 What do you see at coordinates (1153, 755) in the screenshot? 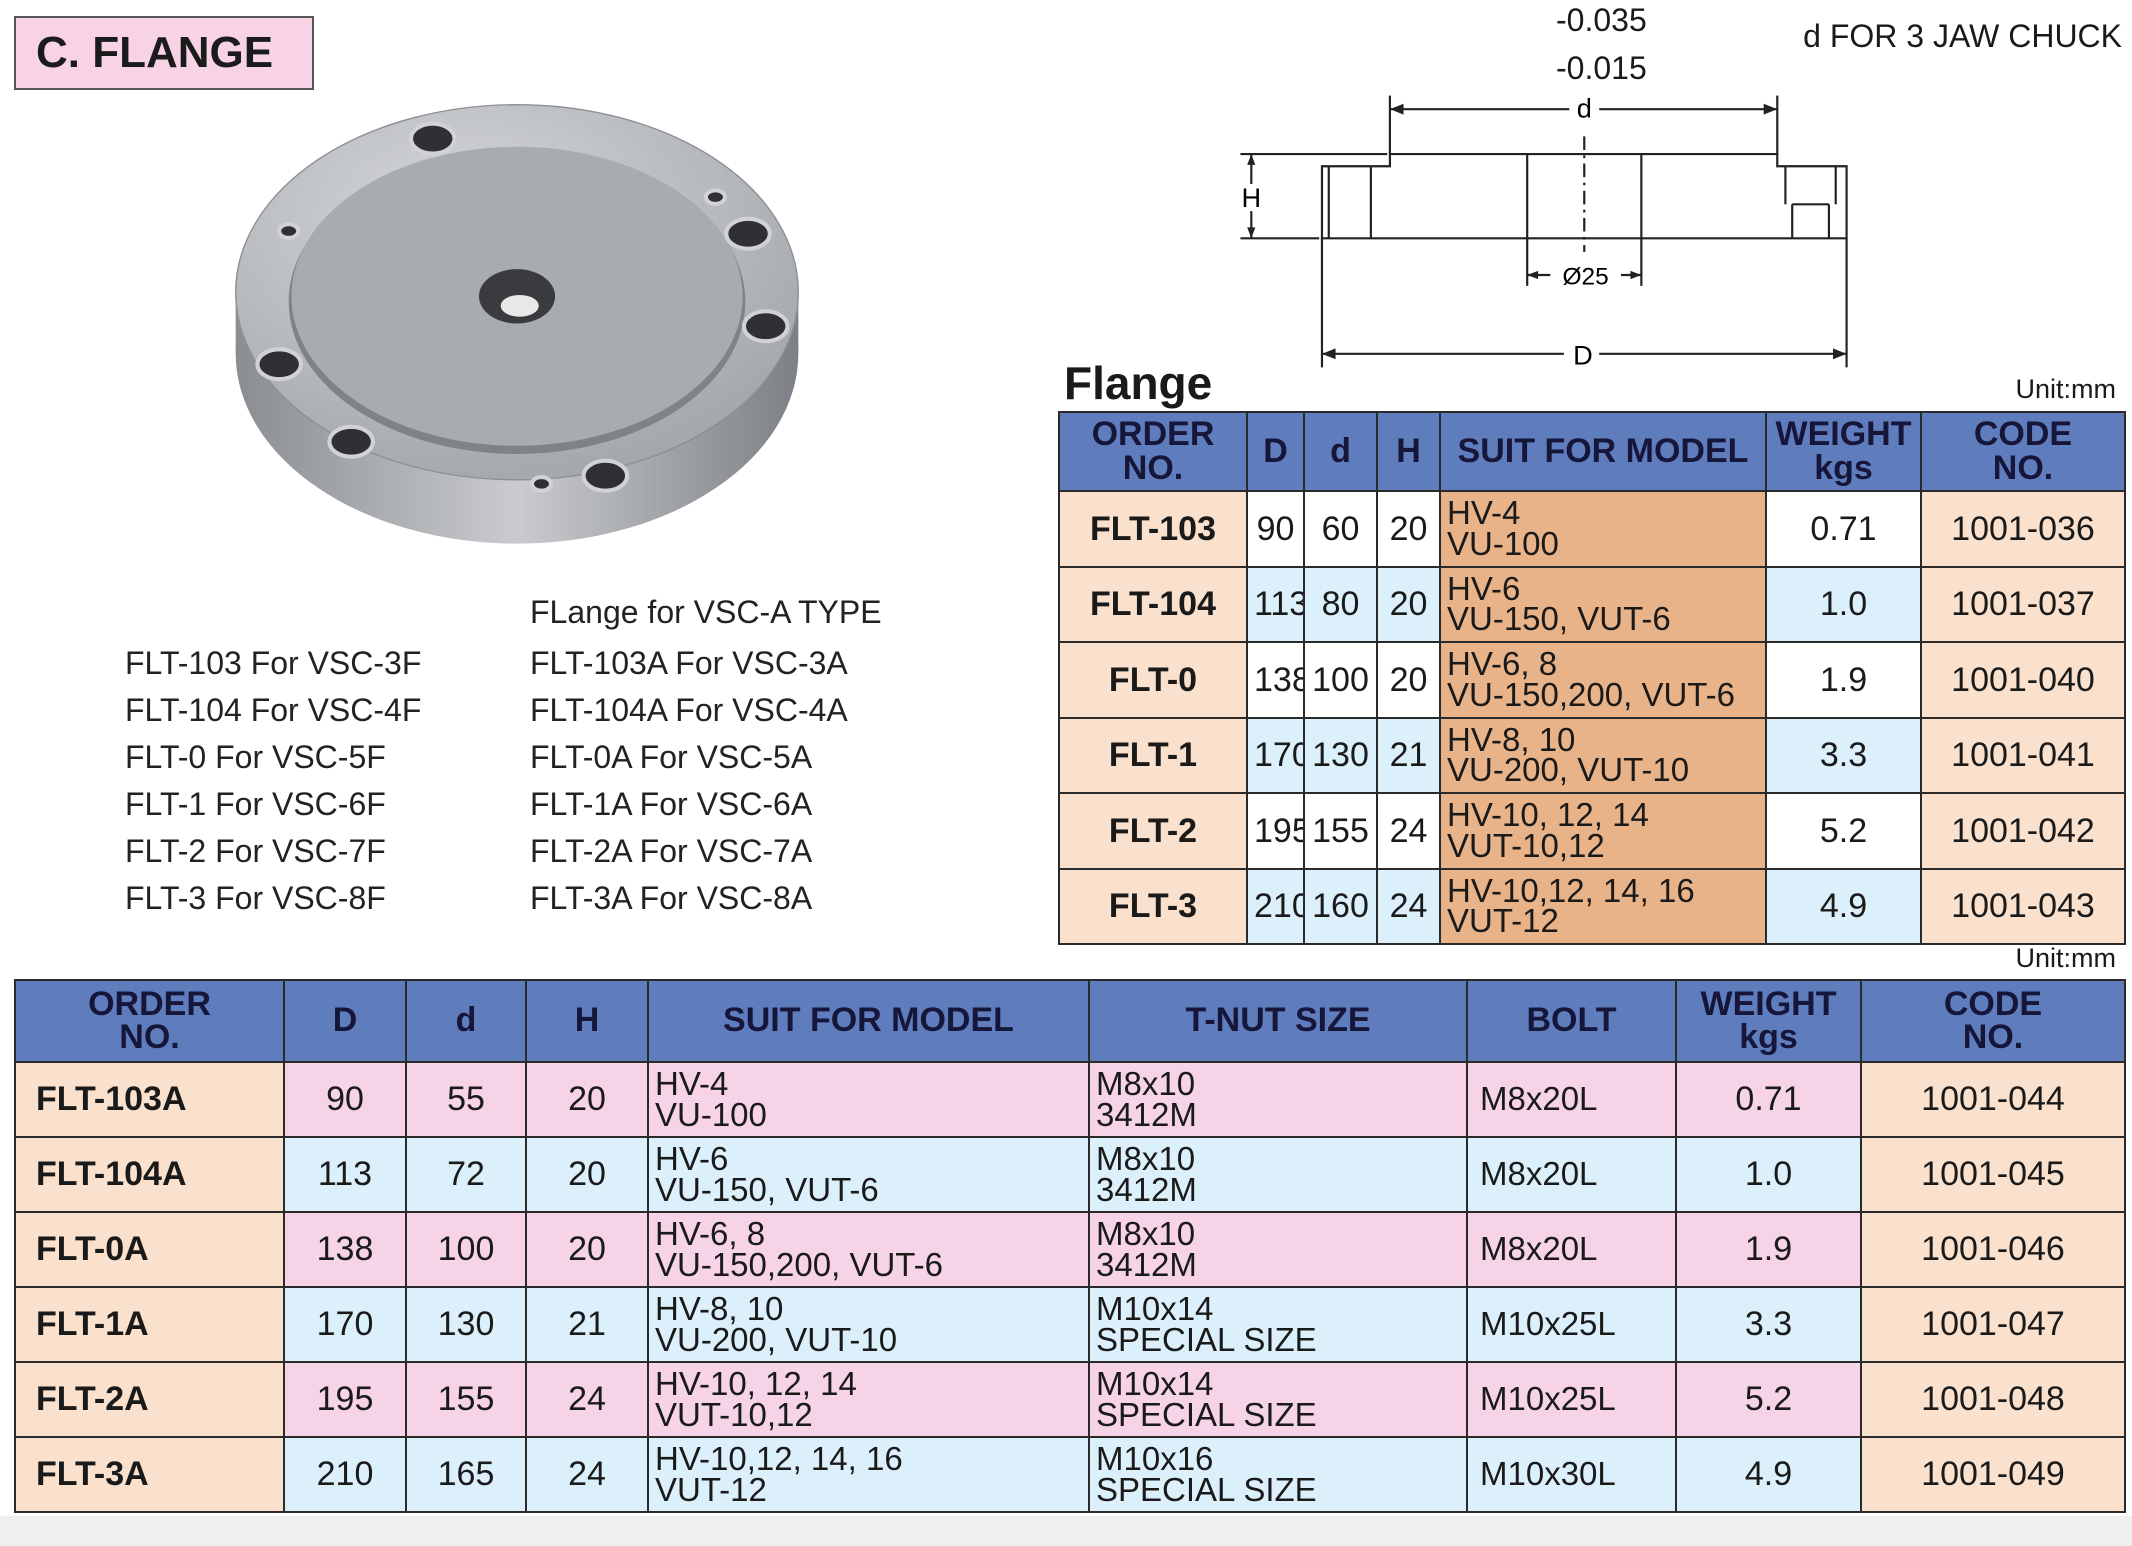
I see `cell: FLT-1` at bounding box center [1153, 755].